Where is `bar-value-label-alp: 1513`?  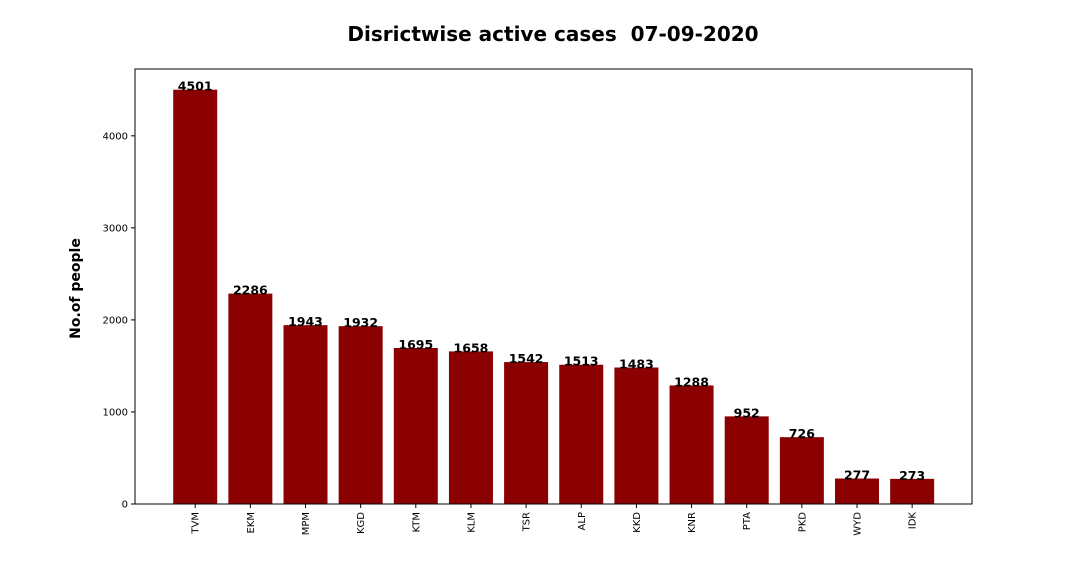
bar-value-label-alp: 1513 is located at coordinates (581, 361).